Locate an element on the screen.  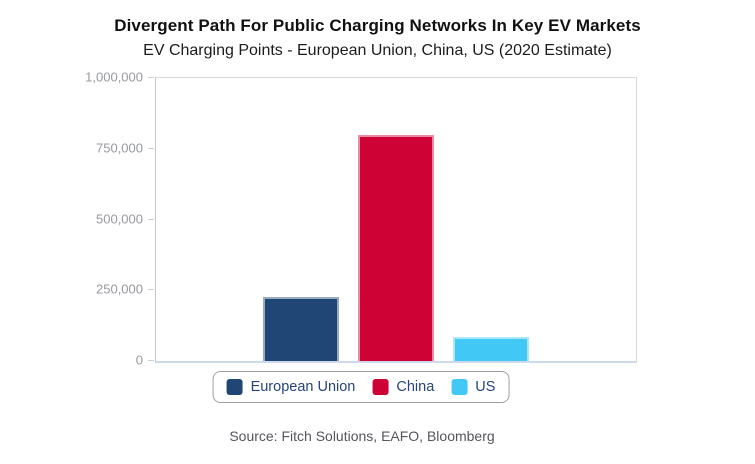
legend-label-china: China is located at coordinates (415, 387).